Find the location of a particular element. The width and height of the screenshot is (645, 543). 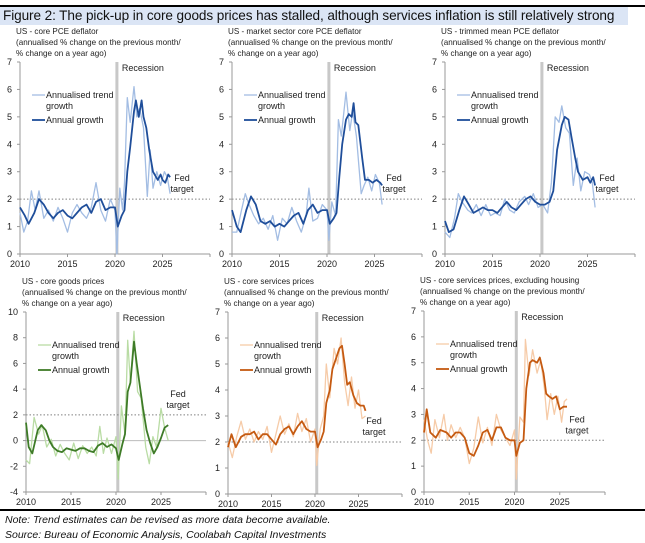

y-tick-label: -4 is located at coordinates (14, 492).